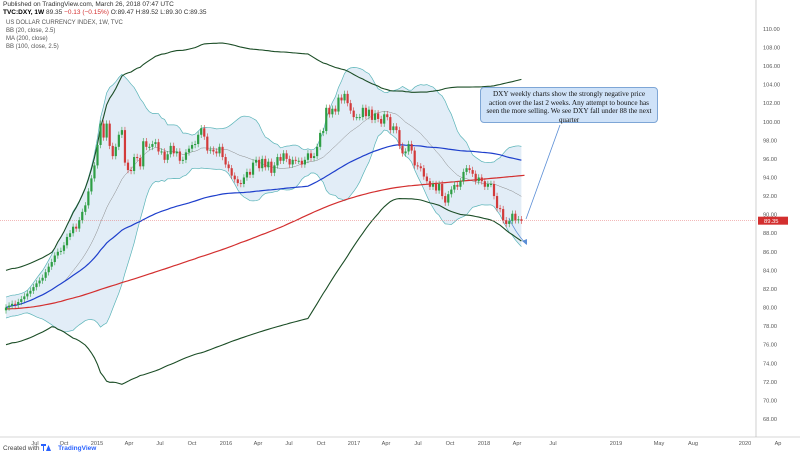 The image size is (800, 455). What do you see at coordinates (31, 31) in the screenshot?
I see `legend-bb20: BB (20, close, 2.5)` at bounding box center [31, 31].